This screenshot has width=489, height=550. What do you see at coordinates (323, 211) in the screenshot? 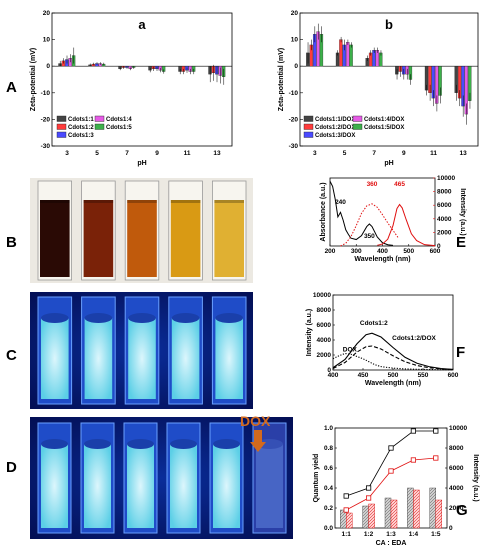
I see `y-axis-label: Absorbance (a.u.)` at bounding box center [323, 211].